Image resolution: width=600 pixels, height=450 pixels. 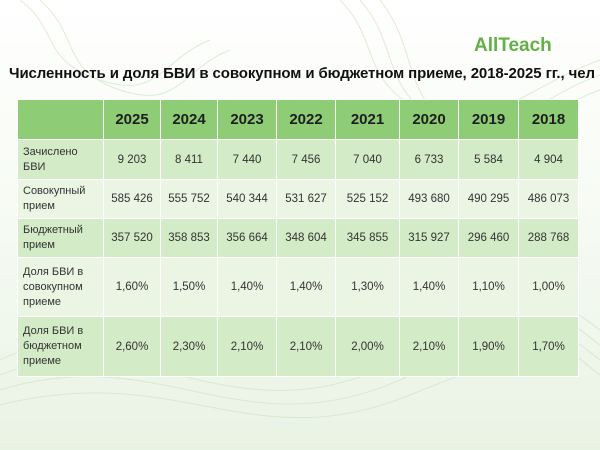 I want to click on table-cell: 1,30%, so click(x=367, y=287).